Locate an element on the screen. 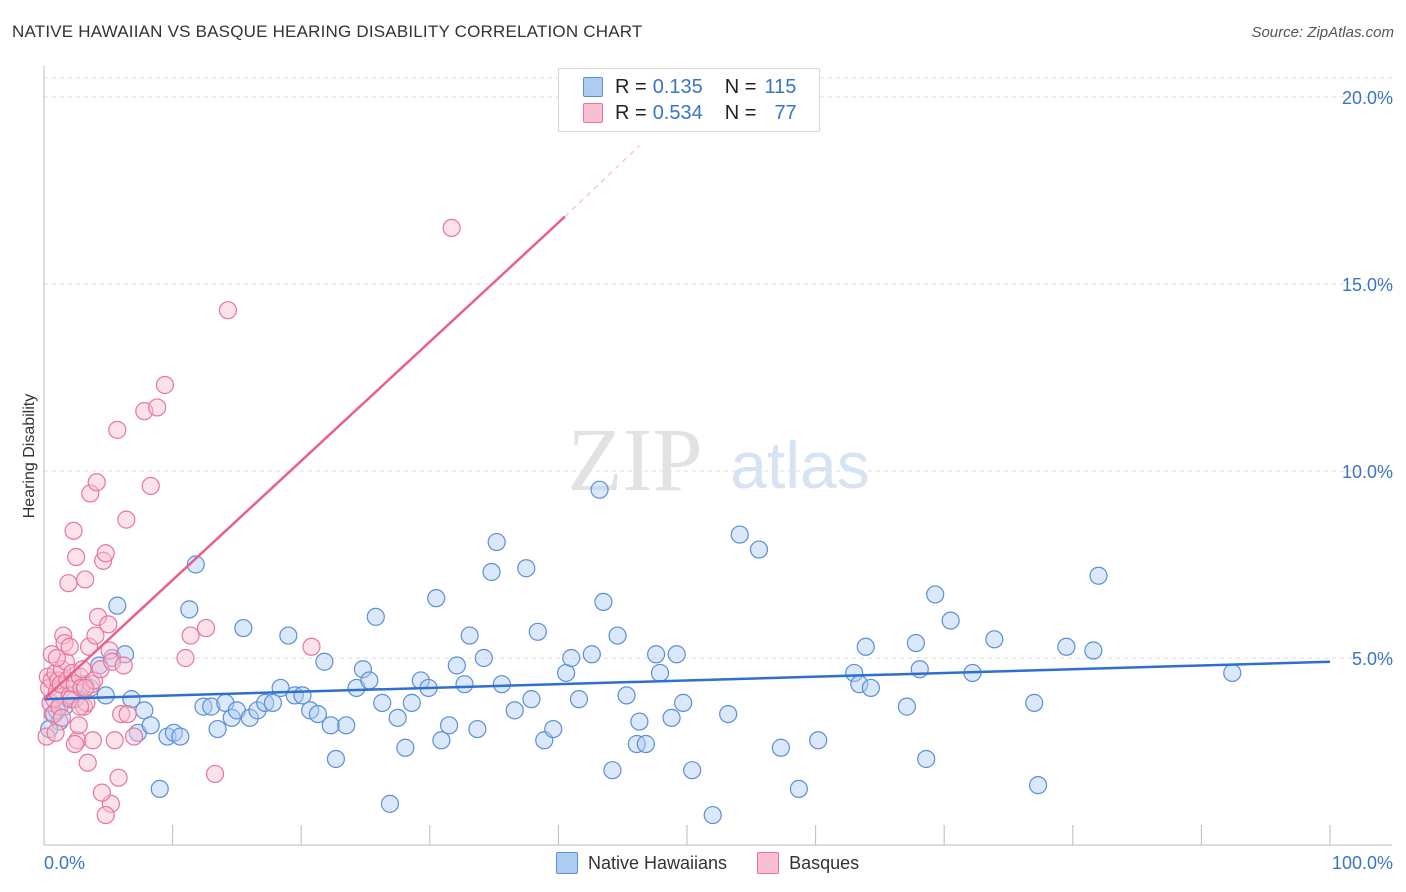 The width and height of the screenshot is (1406, 892). series-legend-basques: Basques is located at coordinates (808, 863).